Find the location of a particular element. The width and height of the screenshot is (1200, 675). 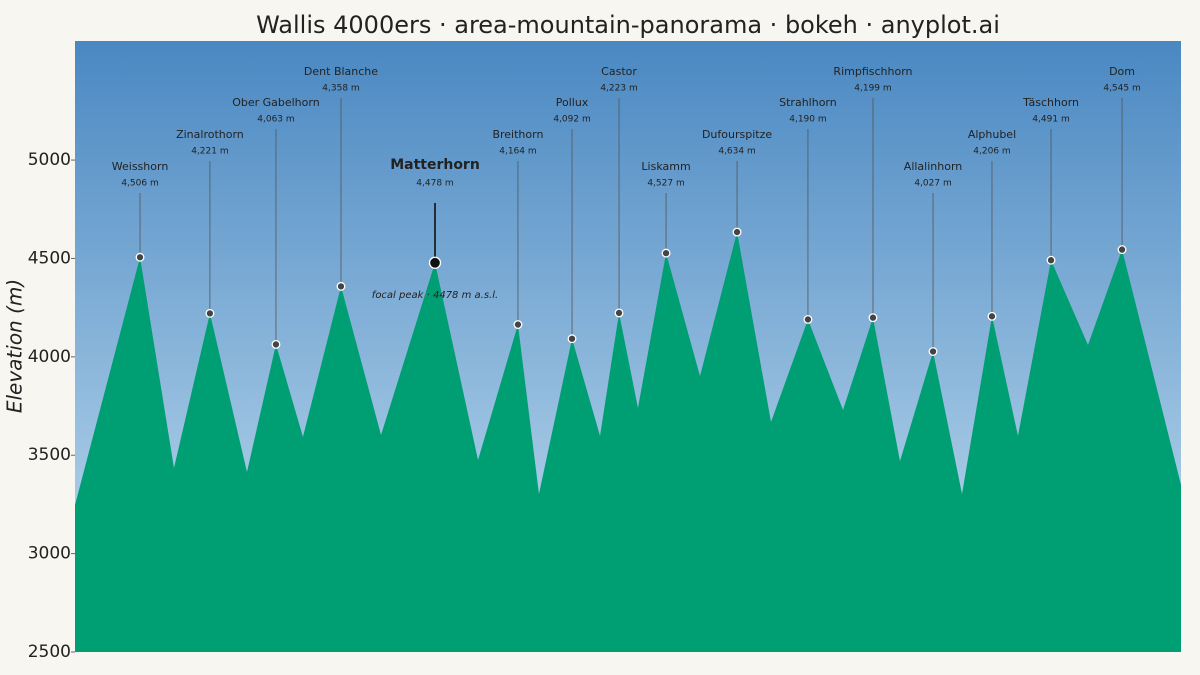

peak-name: Liskamm is located at coordinates (665, 166).